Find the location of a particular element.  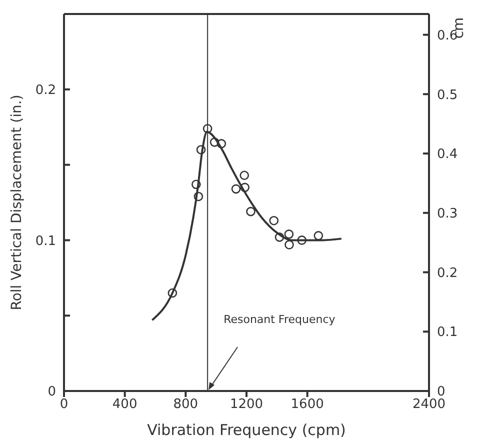

y-tick-label: 0.2 is located at coordinates (45, 90).